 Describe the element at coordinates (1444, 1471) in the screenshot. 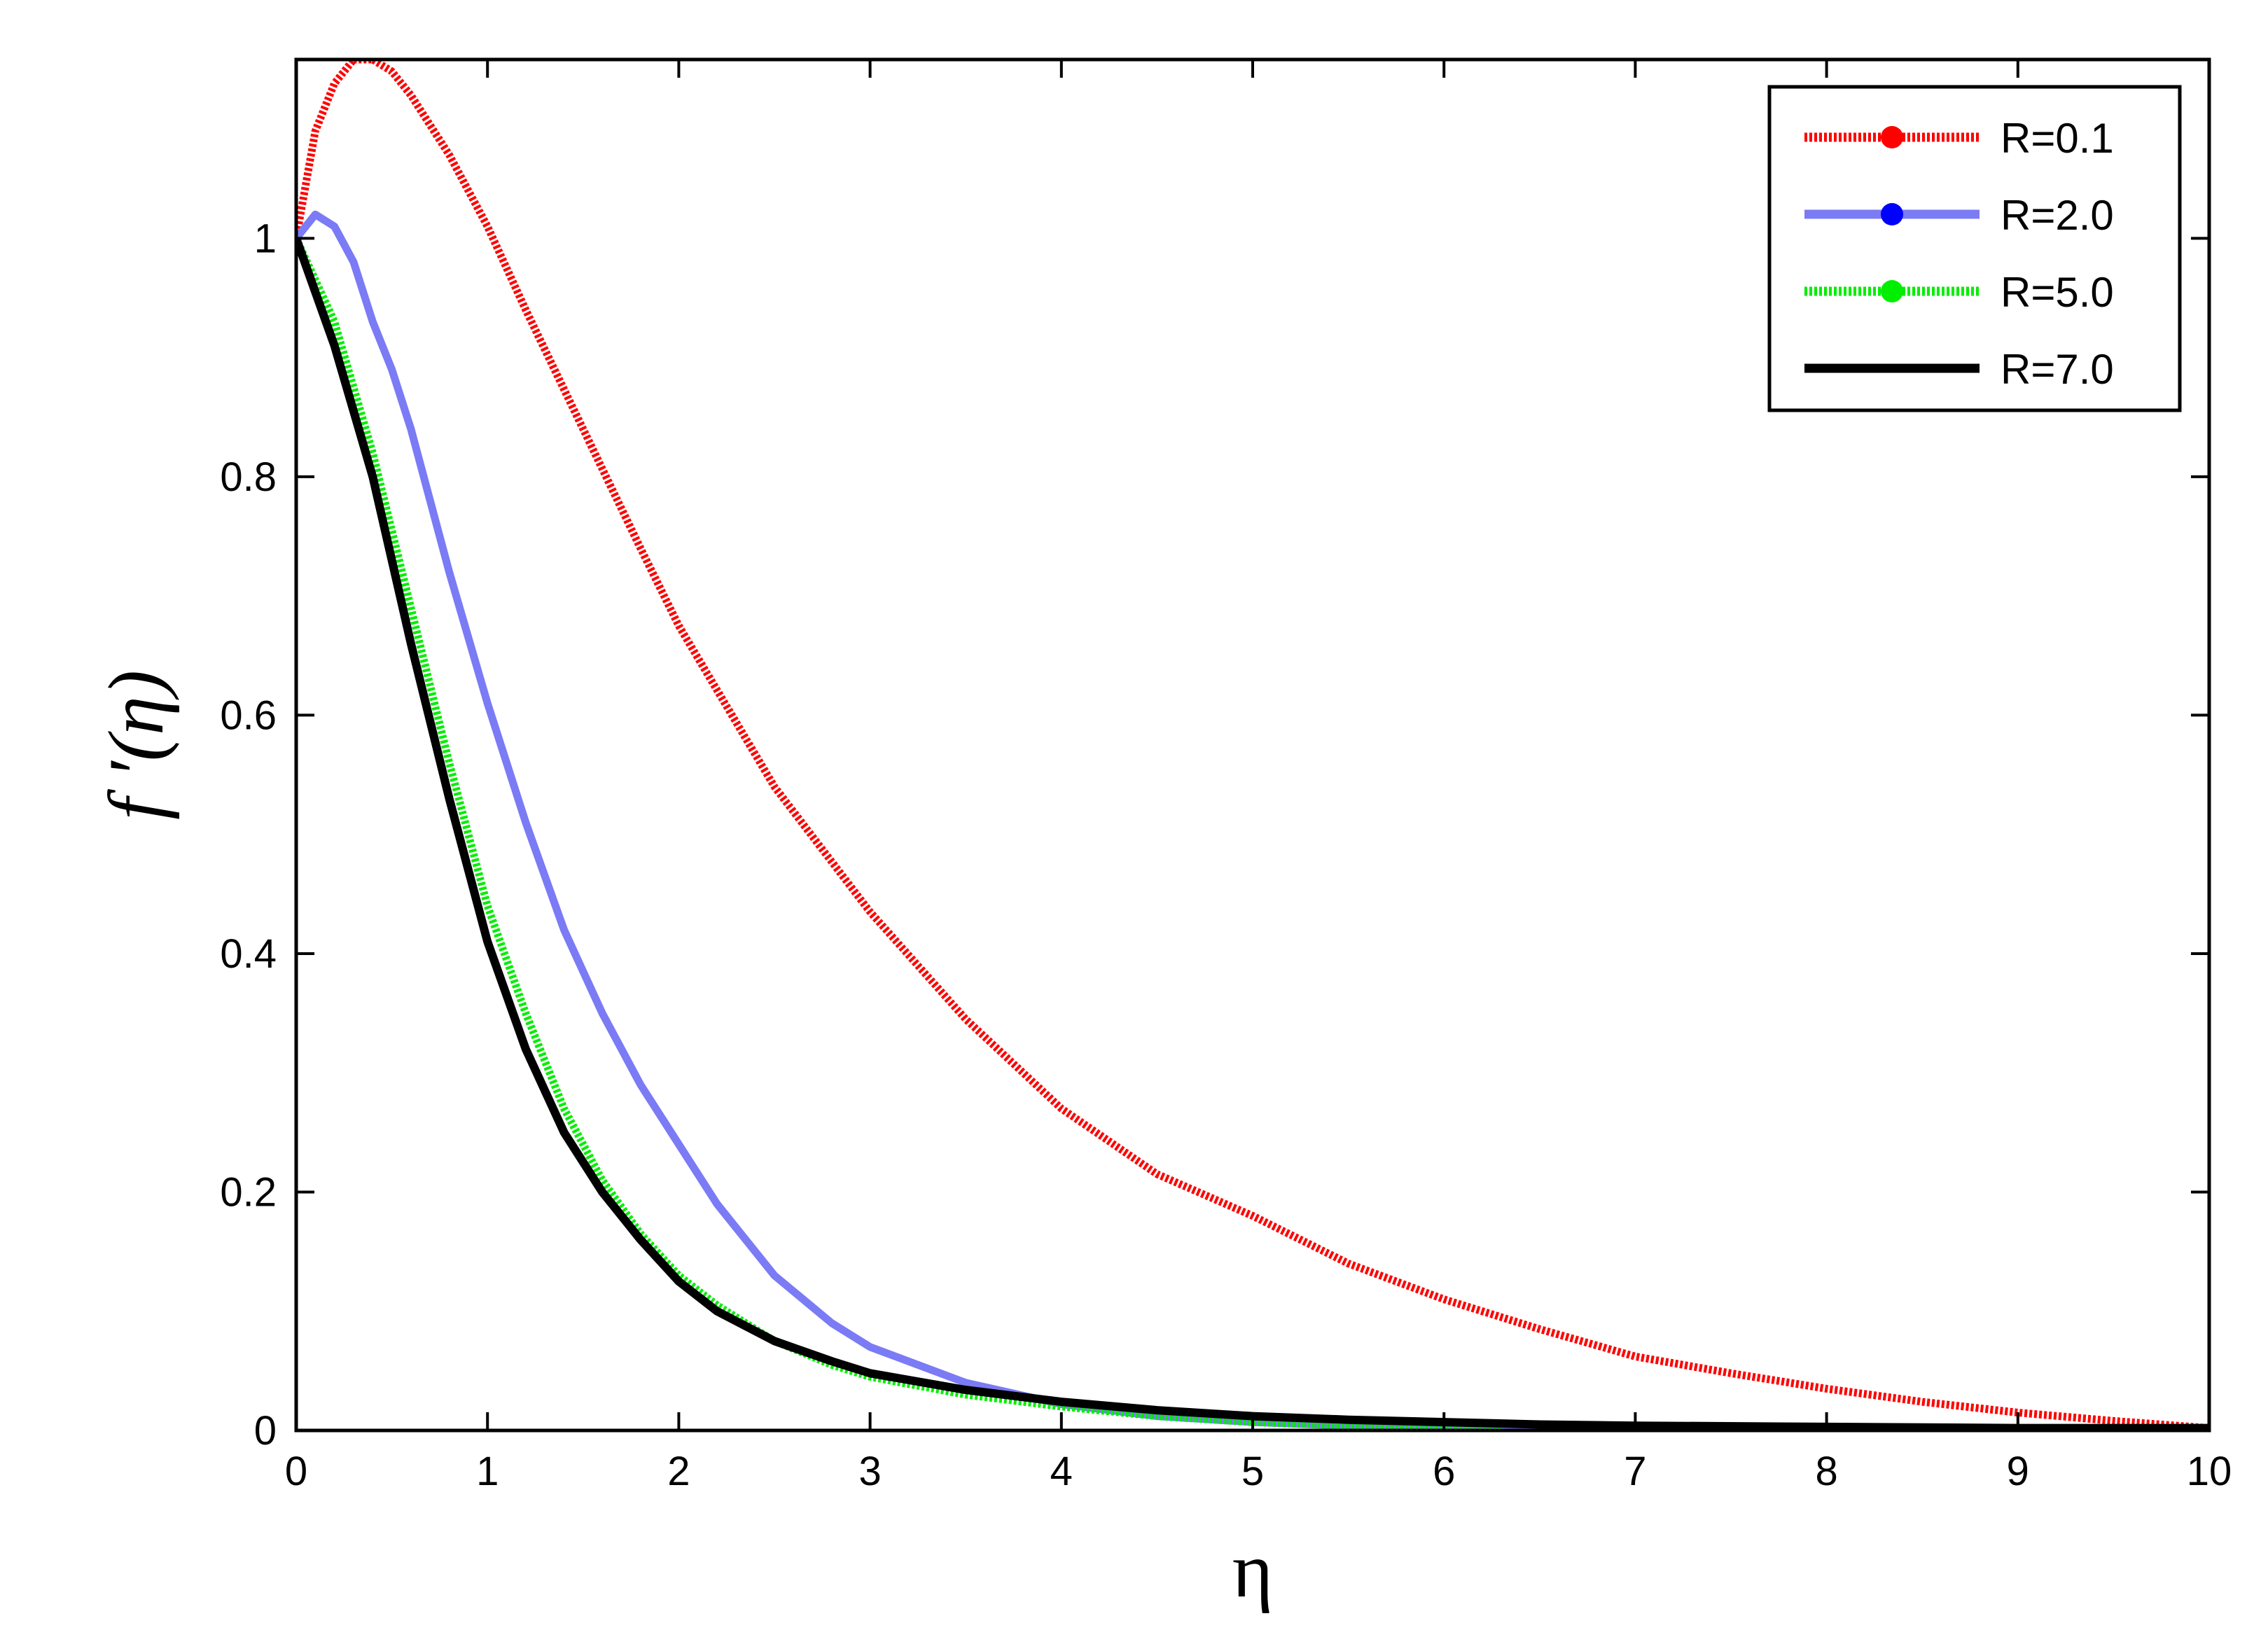

I see `x-tick-label: 6` at that location.